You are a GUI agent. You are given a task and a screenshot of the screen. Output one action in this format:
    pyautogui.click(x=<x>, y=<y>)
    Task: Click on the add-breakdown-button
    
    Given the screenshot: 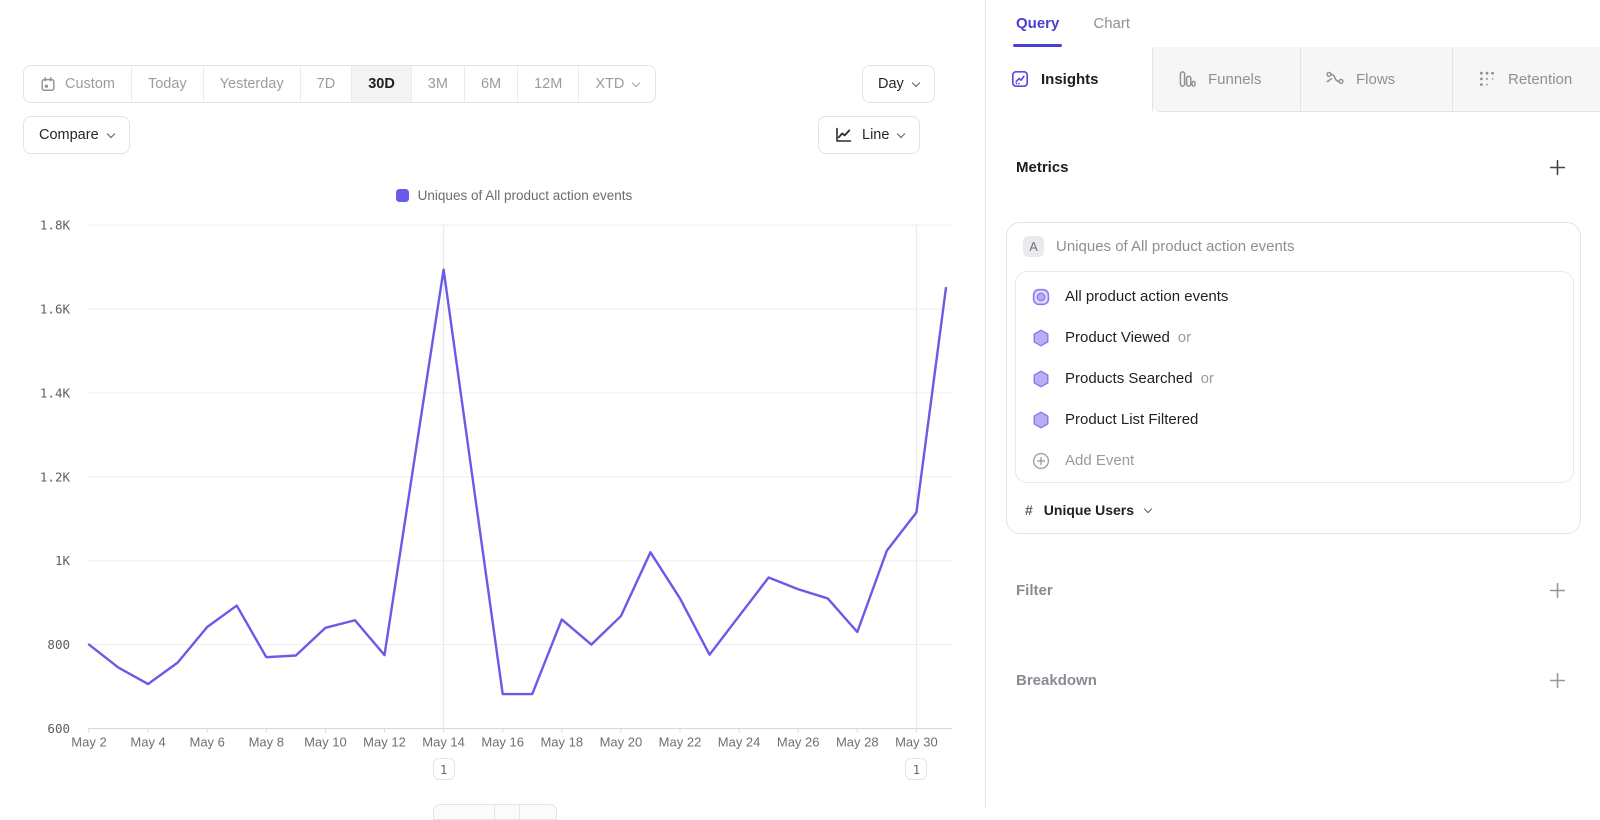 What is the action you would take?
    pyautogui.click(x=1557, y=680)
    